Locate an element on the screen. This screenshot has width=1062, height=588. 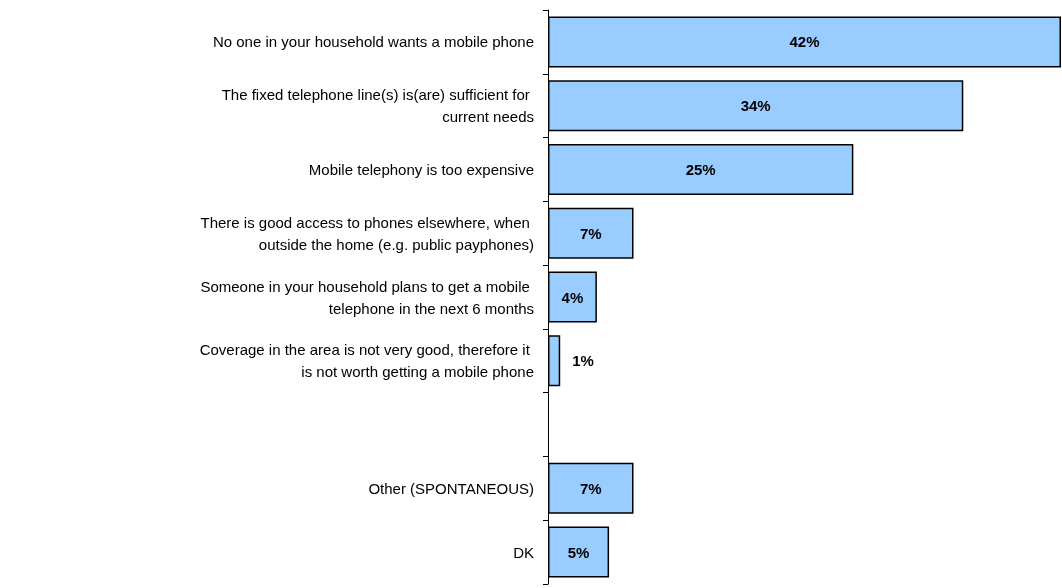
data-label: 5% is located at coordinates (578, 552).